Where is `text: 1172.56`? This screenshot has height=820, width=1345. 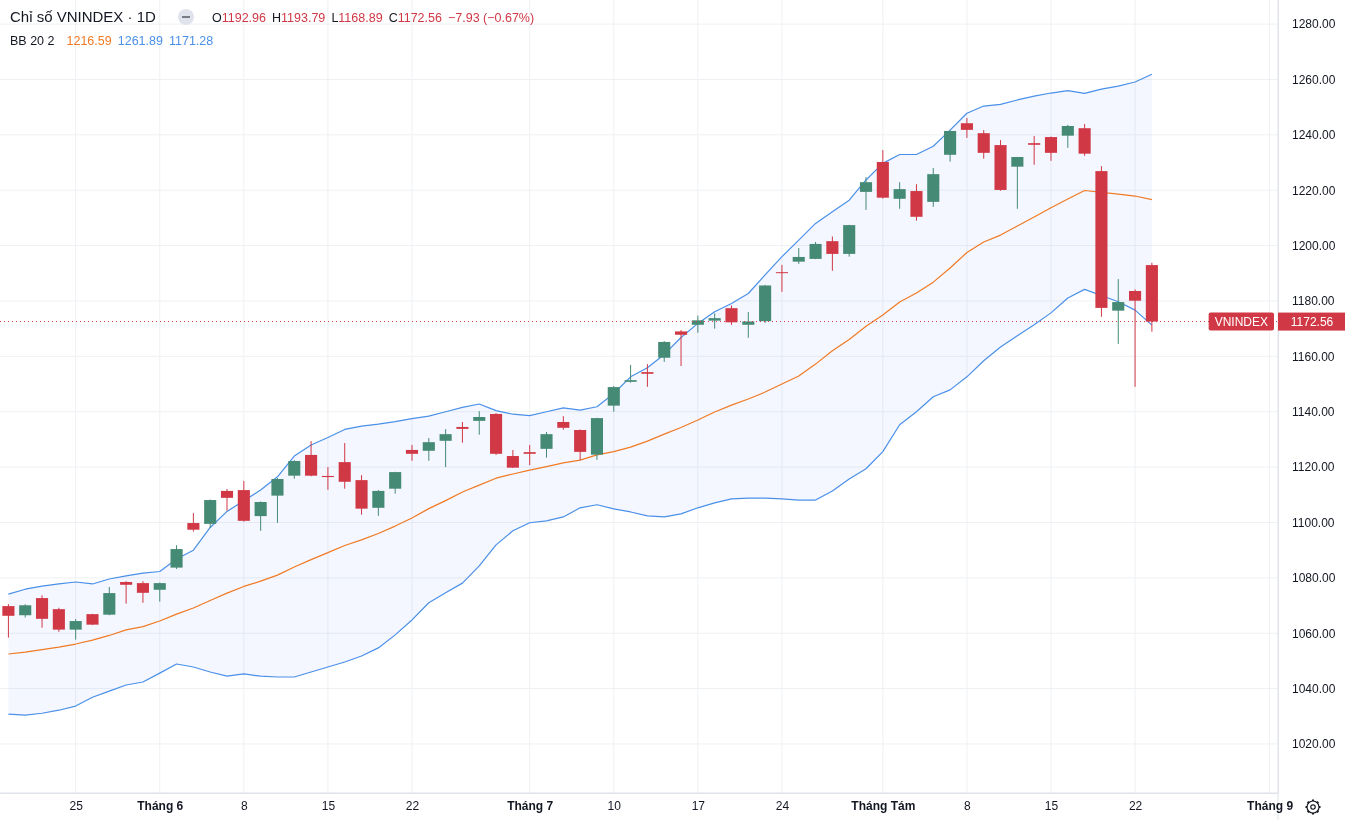
text: 1172.56 is located at coordinates (1312, 322).